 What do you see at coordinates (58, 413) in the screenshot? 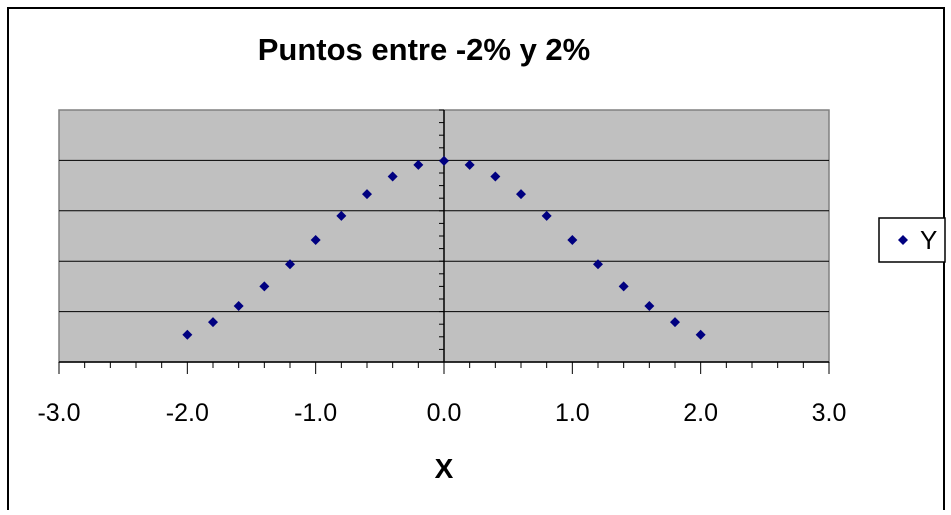
I see `x-tick-label: -3.0` at bounding box center [58, 413].